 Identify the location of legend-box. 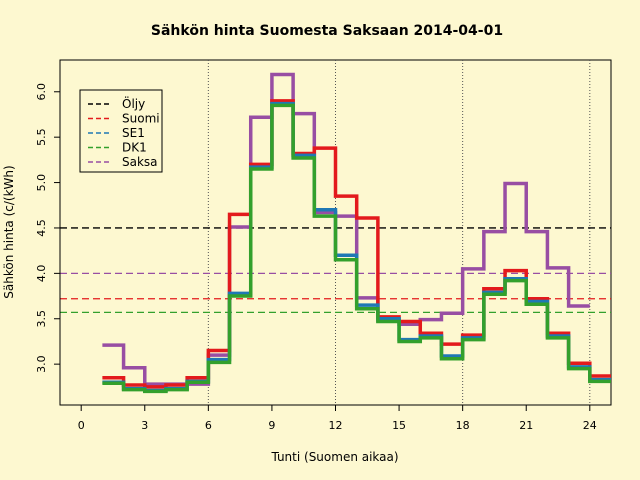
(121, 131).